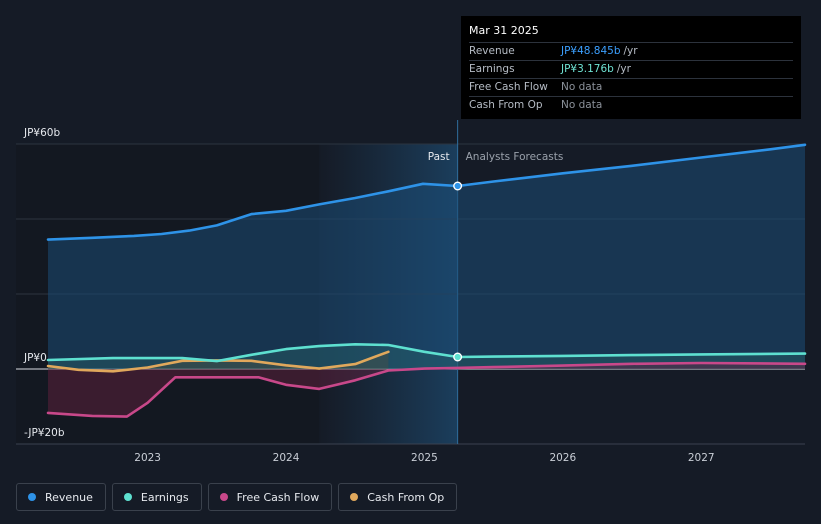 This screenshot has width=821, height=524. What do you see at coordinates (631, 87) in the screenshot?
I see `tooltip-row-free-cash-flow: Free Cash Flow No data` at bounding box center [631, 87].